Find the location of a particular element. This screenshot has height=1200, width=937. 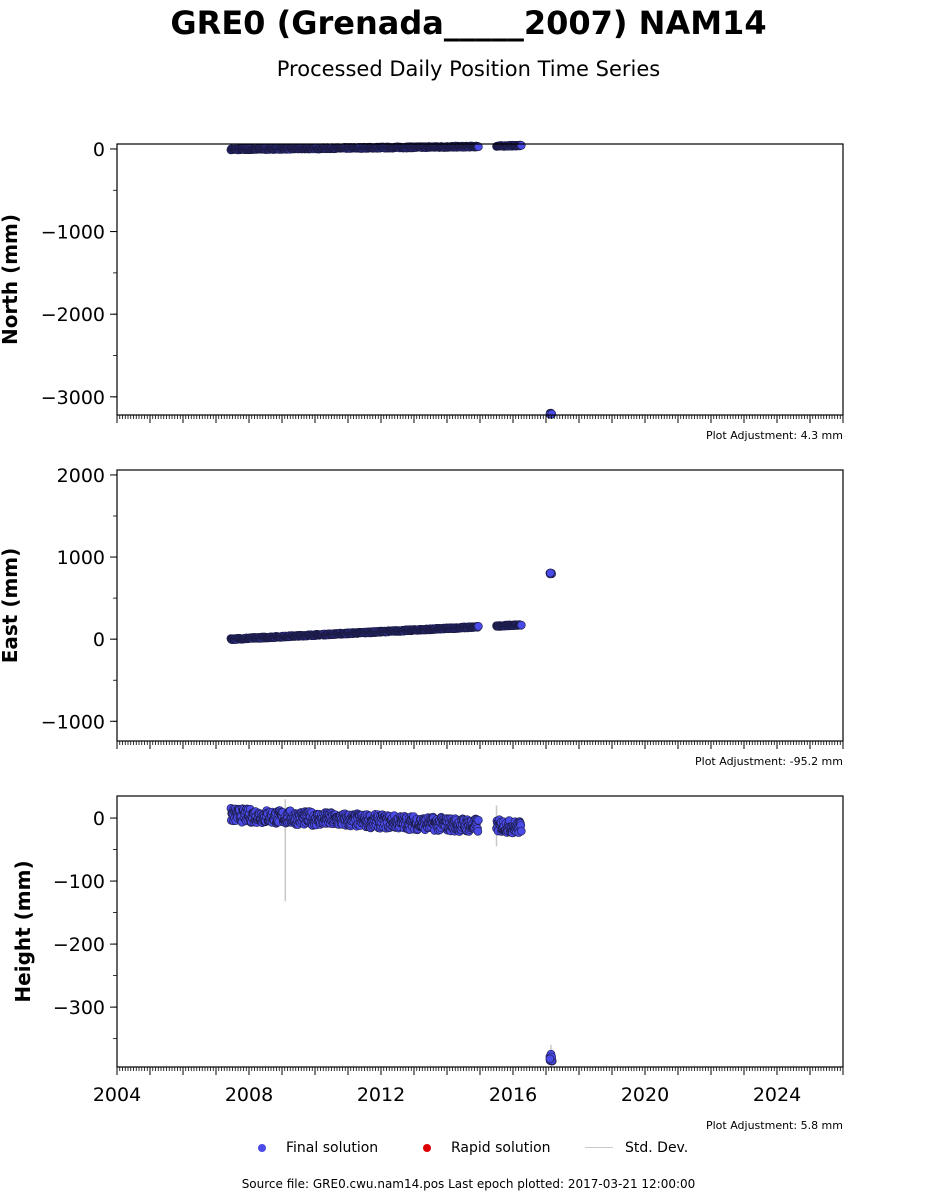

x-tick-label: 2012 is located at coordinates (381, 1095).